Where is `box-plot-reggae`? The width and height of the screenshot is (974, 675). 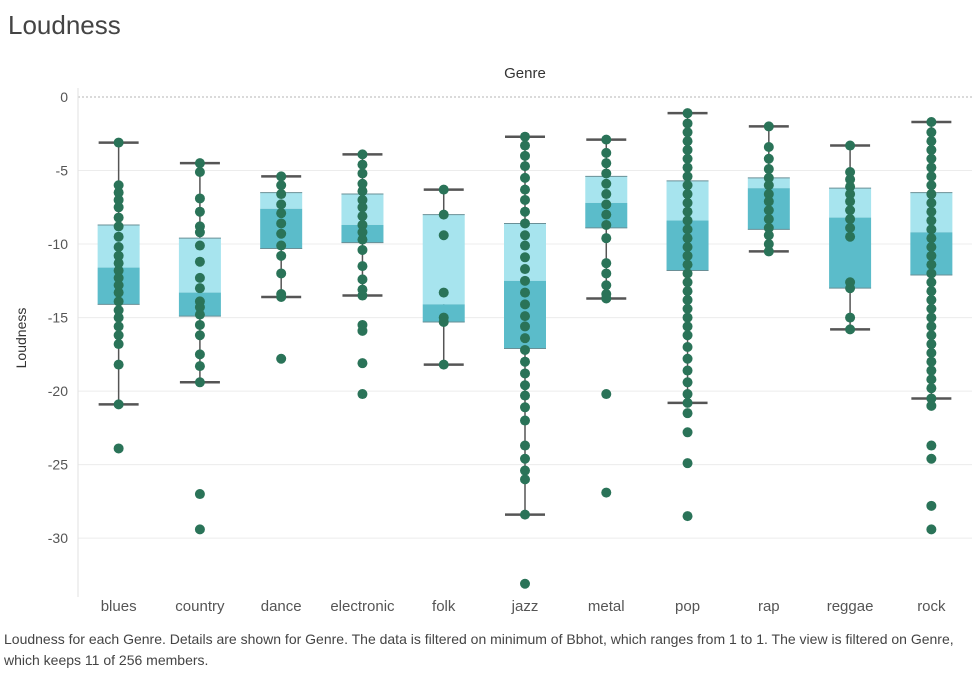 box-plot-reggae is located at coordinates (850, 237).